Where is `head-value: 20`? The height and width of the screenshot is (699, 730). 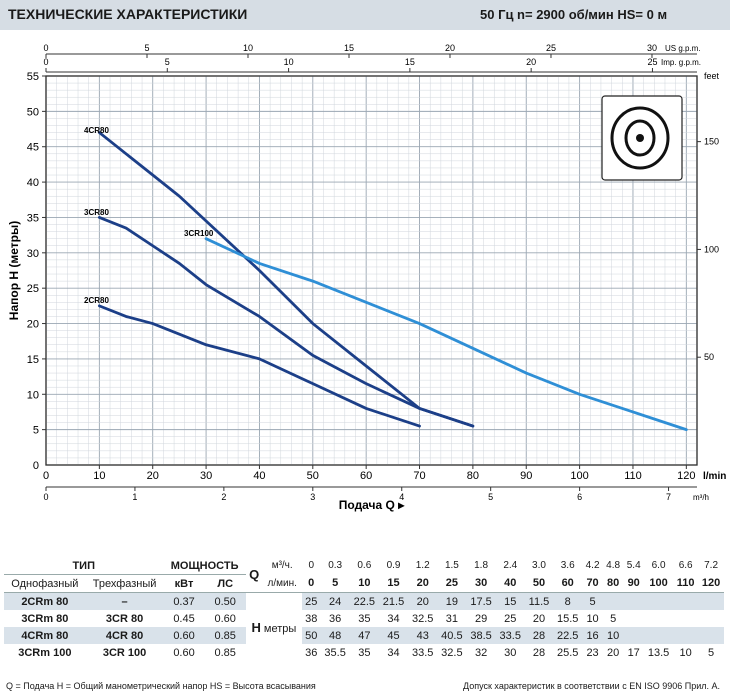 head-value: 20 is located at coordinates (539, 618).